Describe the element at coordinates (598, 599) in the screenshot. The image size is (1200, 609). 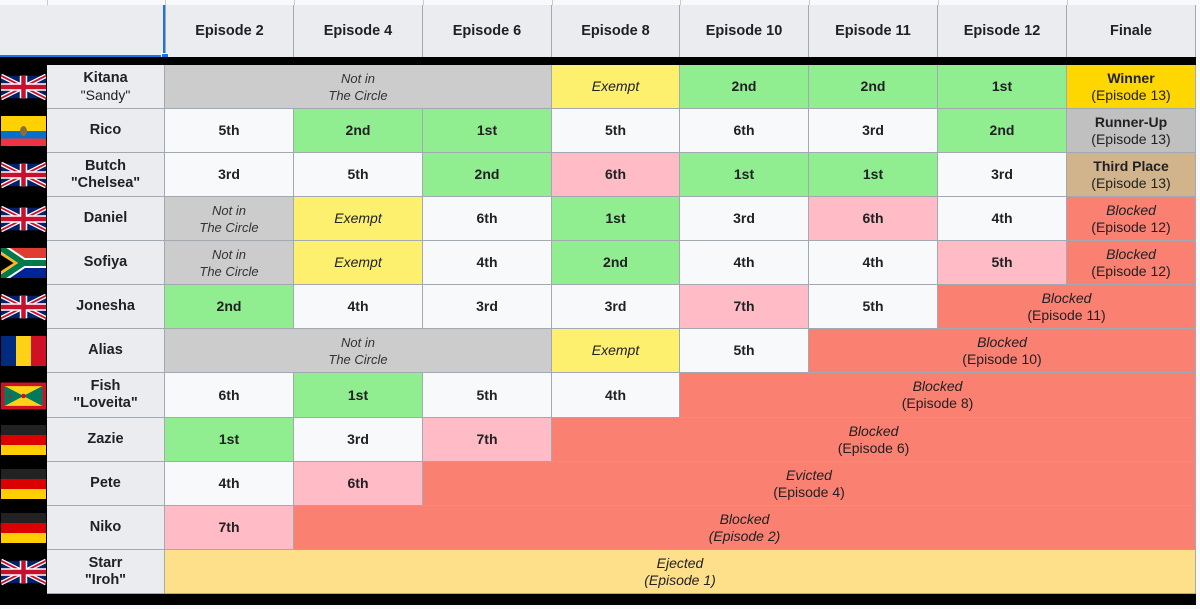
I see `table-bottom-bar` at that location.